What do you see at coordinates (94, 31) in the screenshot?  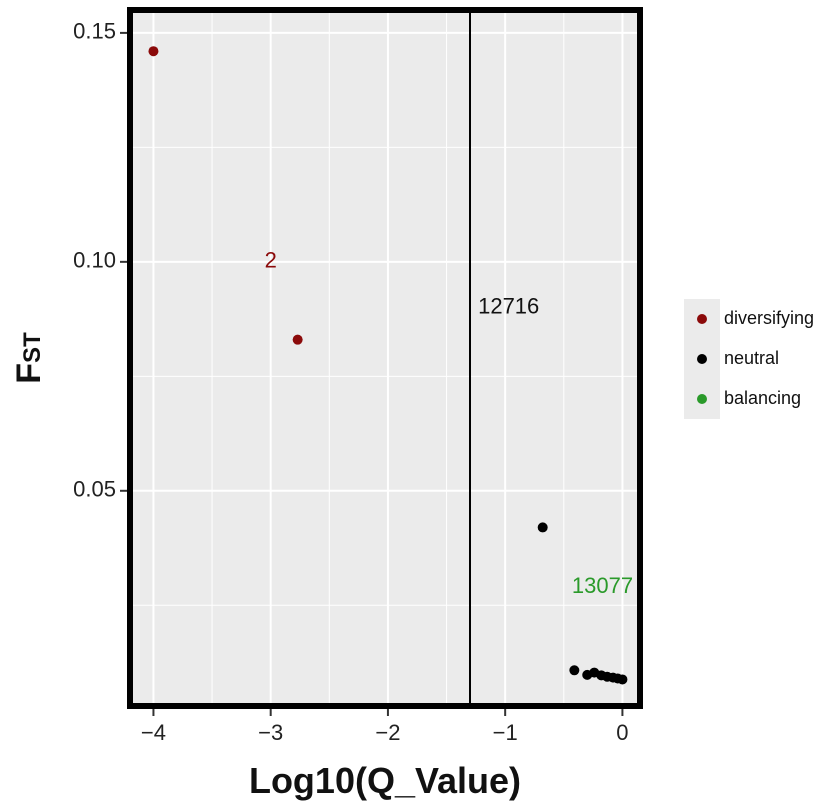 I see `y-tick-label: 0.15` at bounding box center [94, 31].